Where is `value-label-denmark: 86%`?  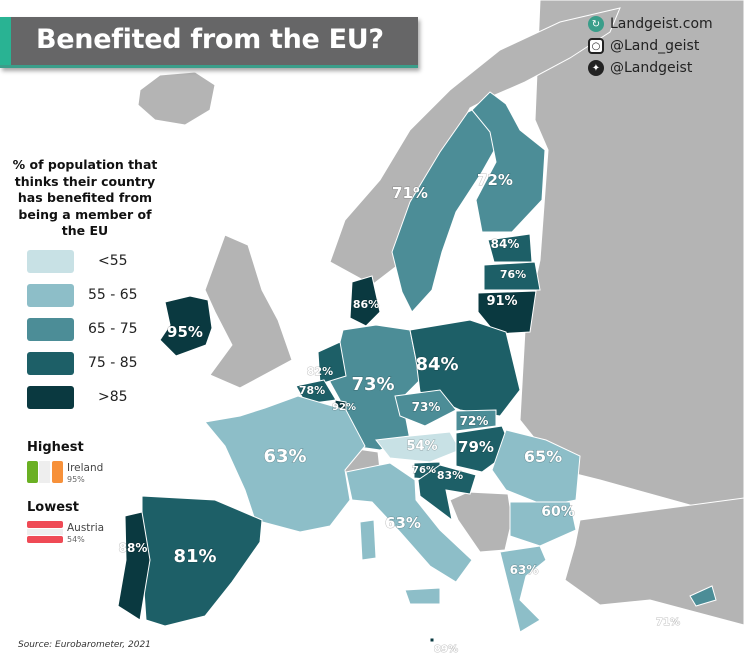
value-label-denmark: 86% is located at coordinates (366, 304).